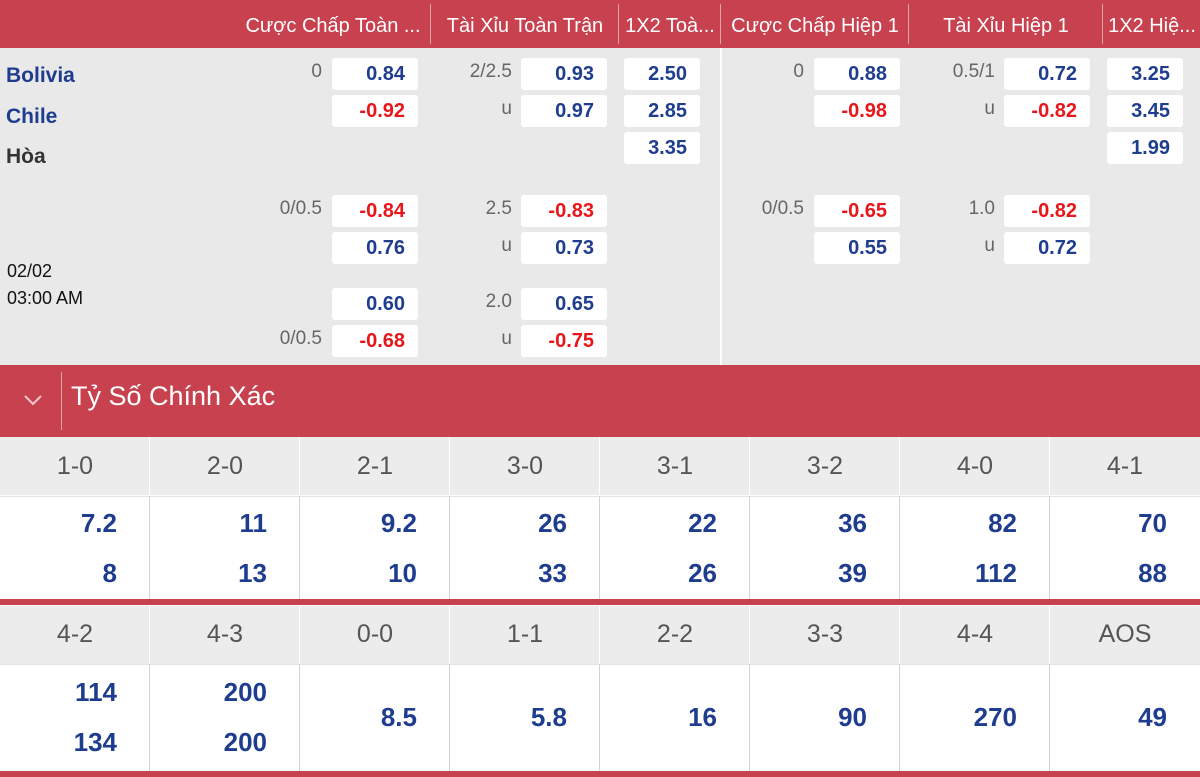 The image size is (1200, 777). Describe the element at coordinates (564, 111) in the screenshot. I see `odds-ft-ou: 0.97` at that location.